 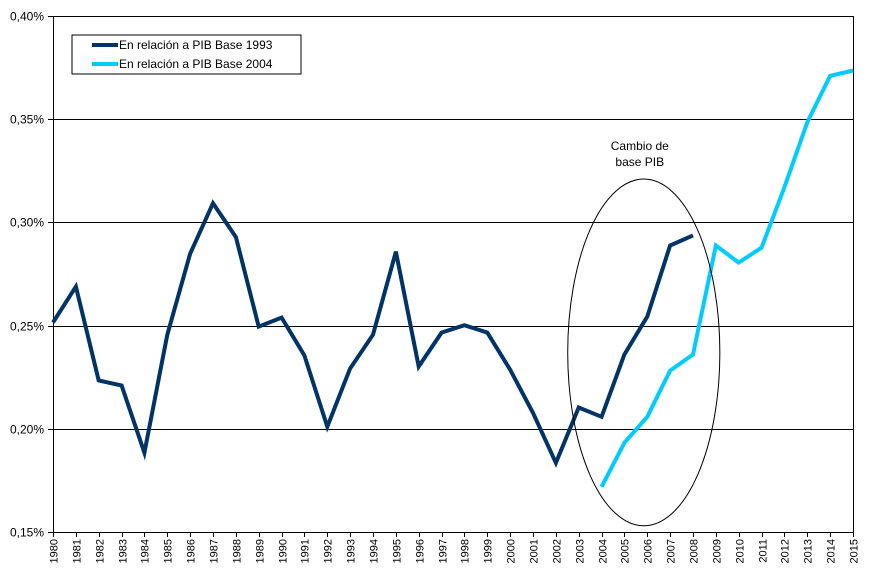 What do you see at coordinates (718, 551) in the screenshot?
I see `x-tick-label: 2009` at bounding box center [718, 551].